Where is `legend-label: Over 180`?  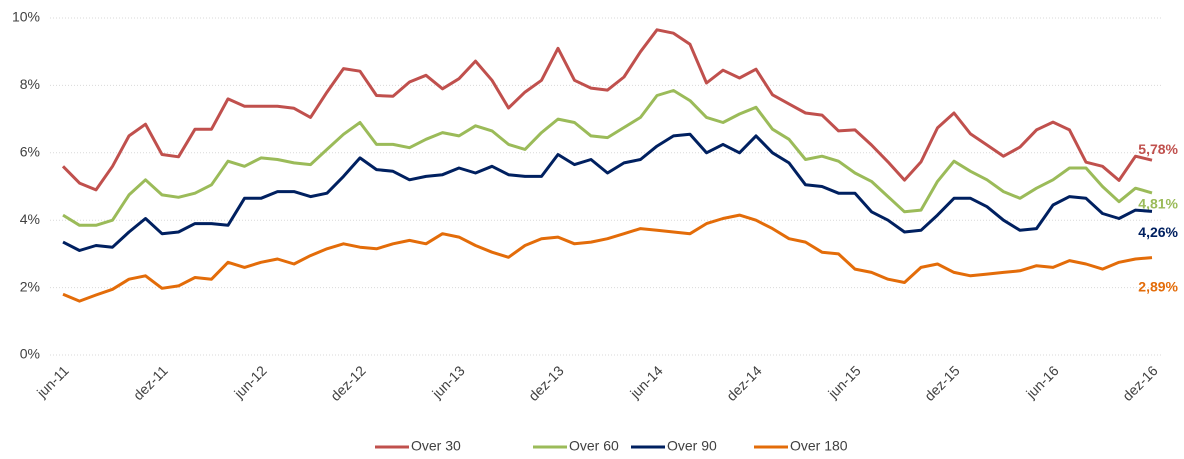
legend-label: Over 180 is located at coordinates (819, 446).